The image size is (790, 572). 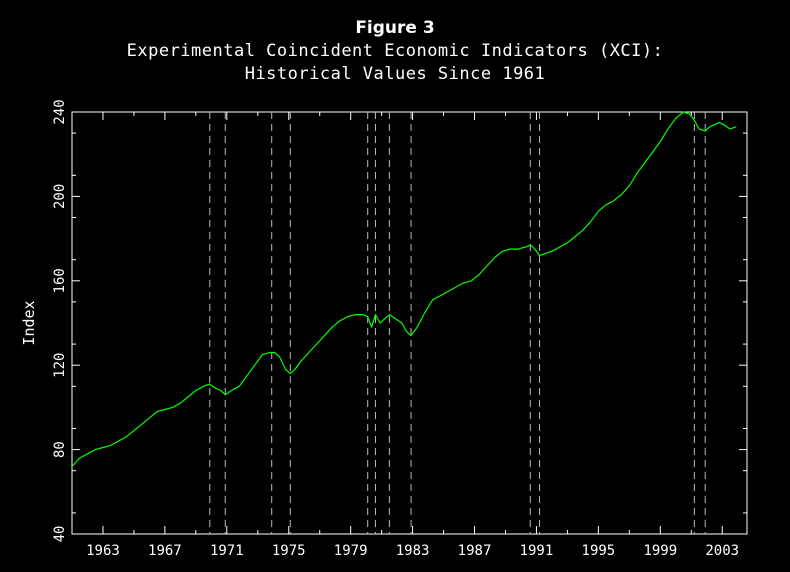 I want to click on x-tick-label: 1995, so click(x=599, y=551).